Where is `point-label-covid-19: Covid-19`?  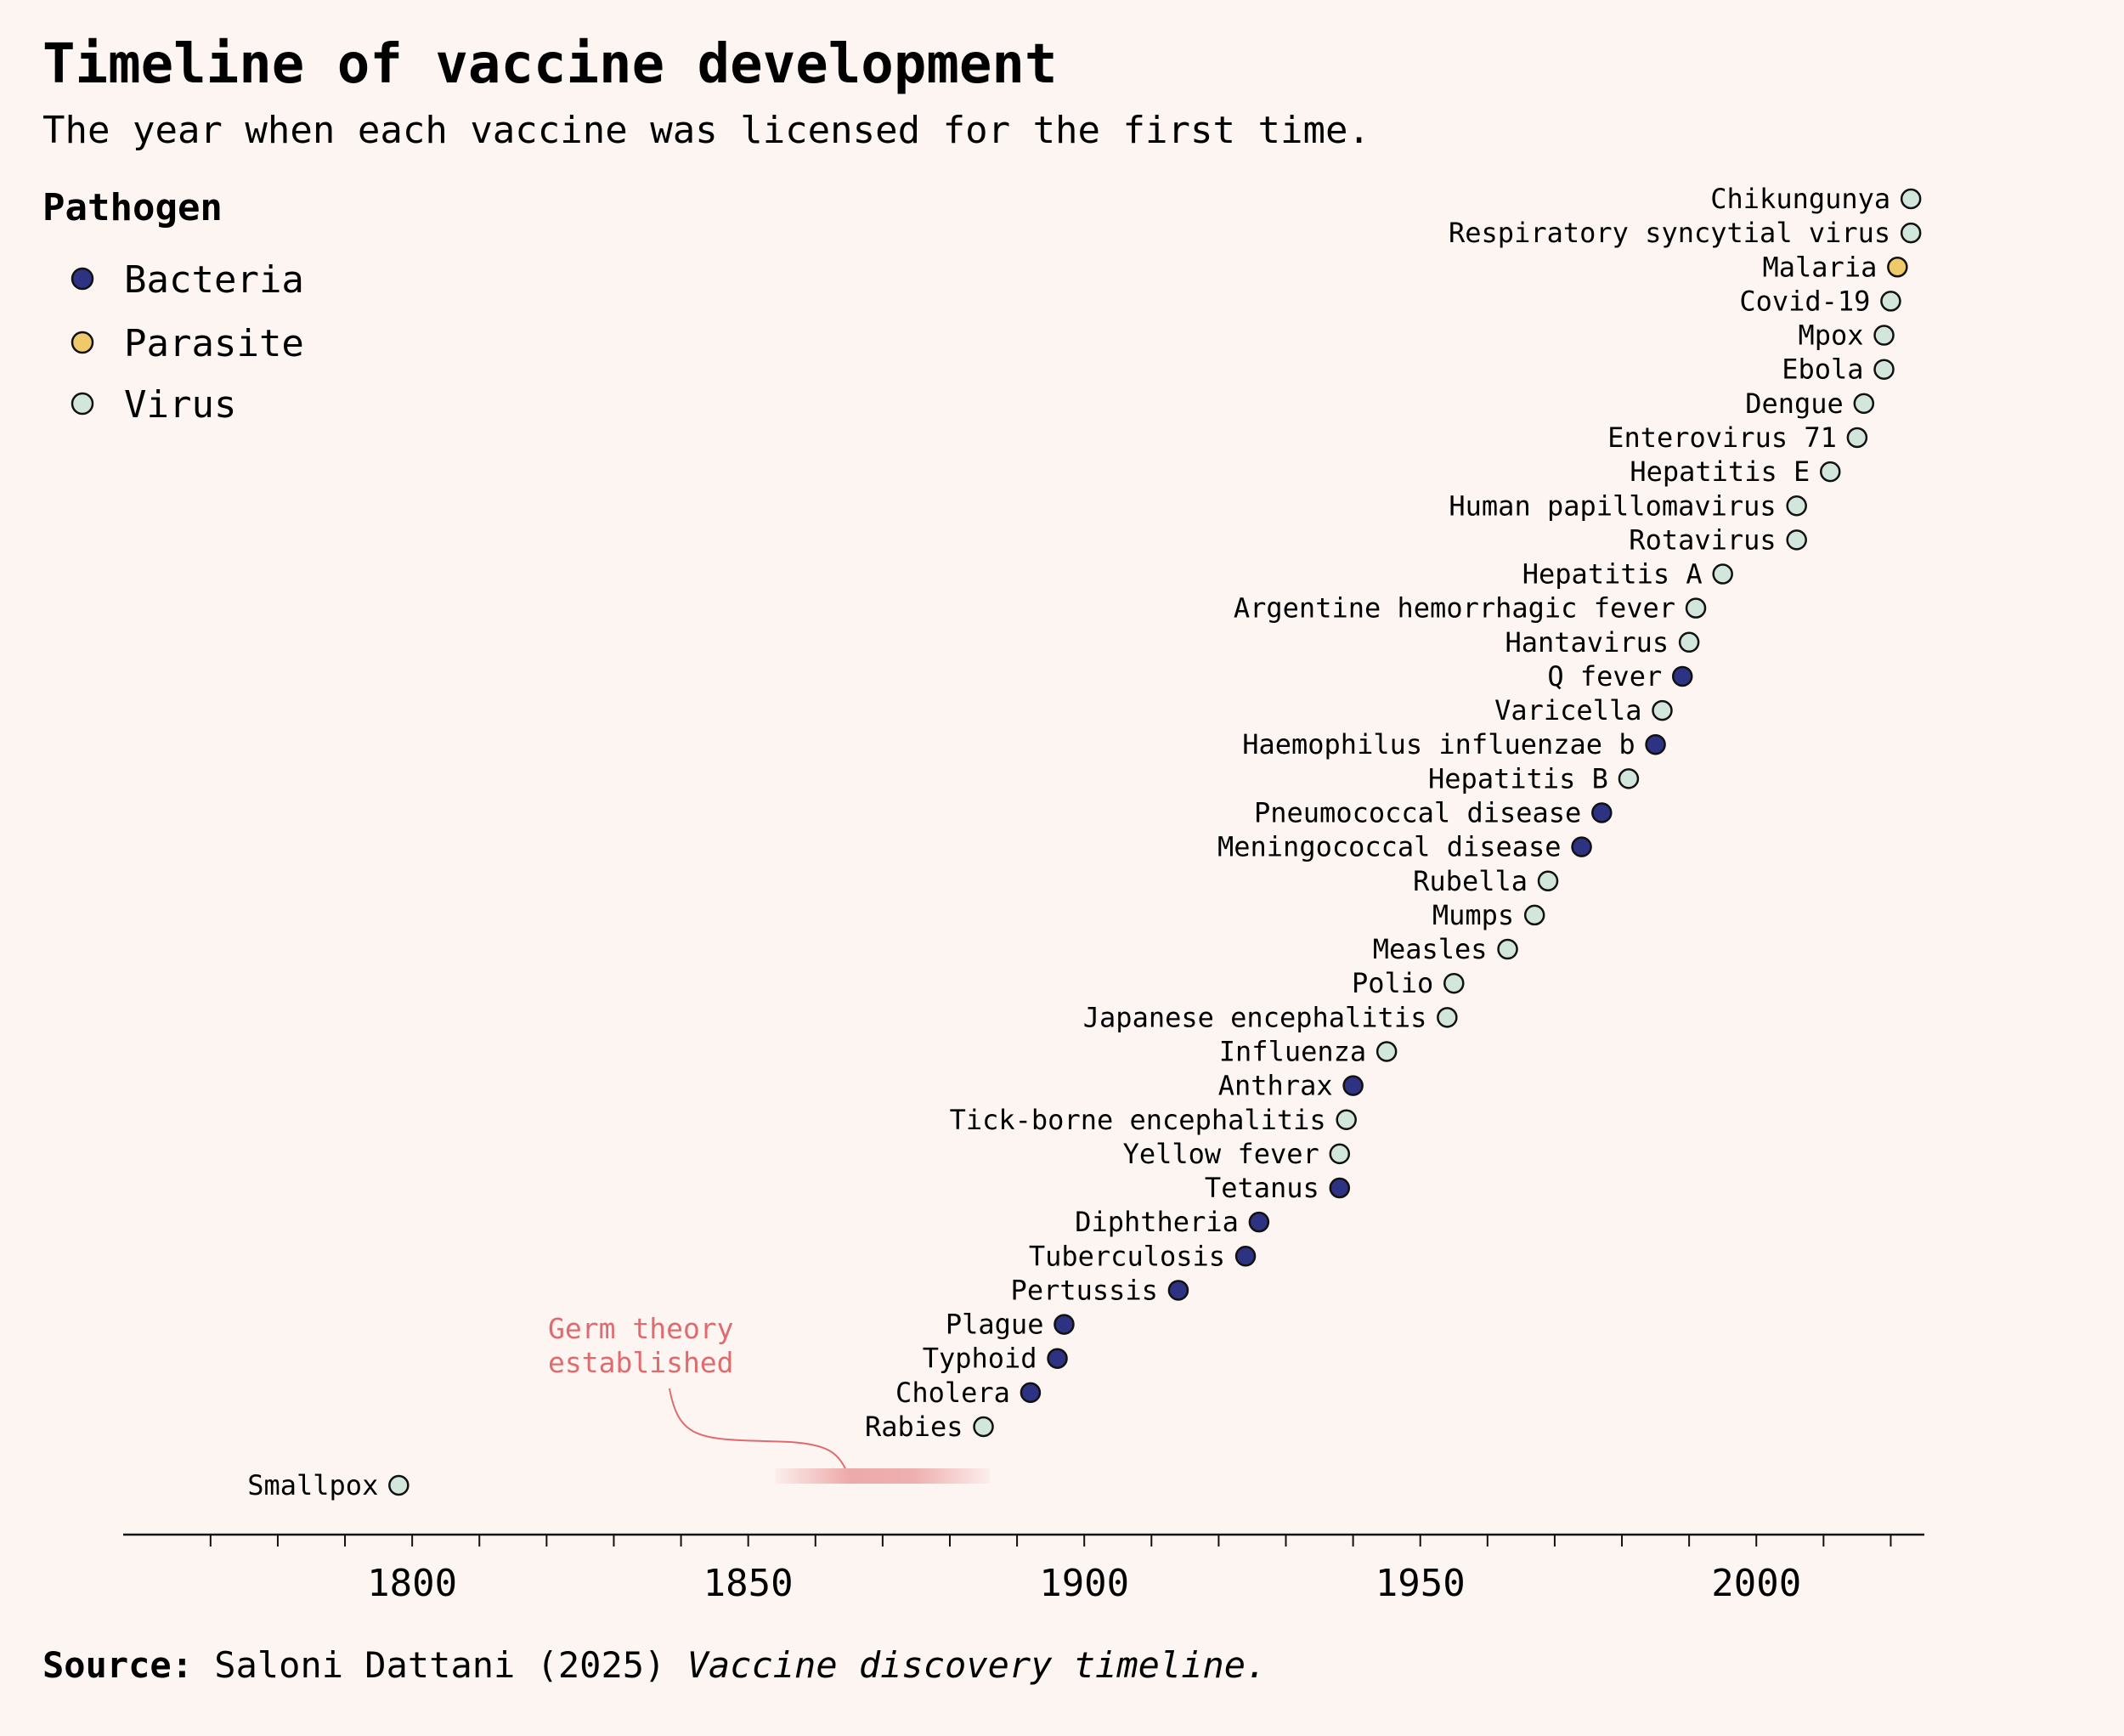
point-label-covid-19: Covid-19 is located at coordinates (1804, 301).